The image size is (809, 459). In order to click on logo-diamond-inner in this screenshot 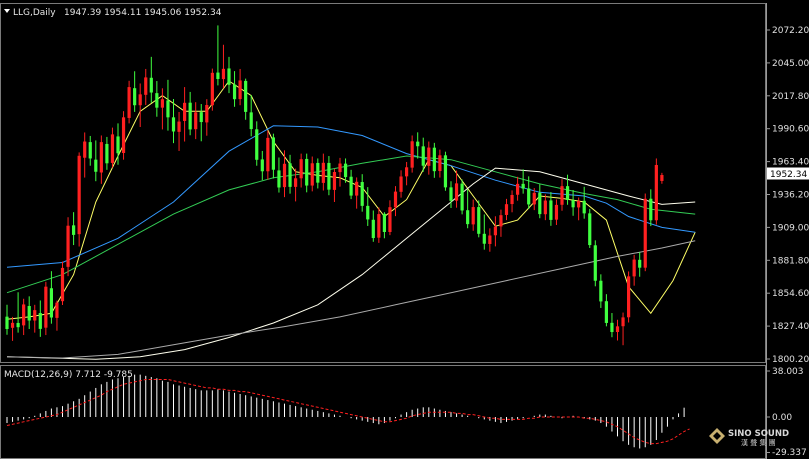, I will do `click(717, 436)`.